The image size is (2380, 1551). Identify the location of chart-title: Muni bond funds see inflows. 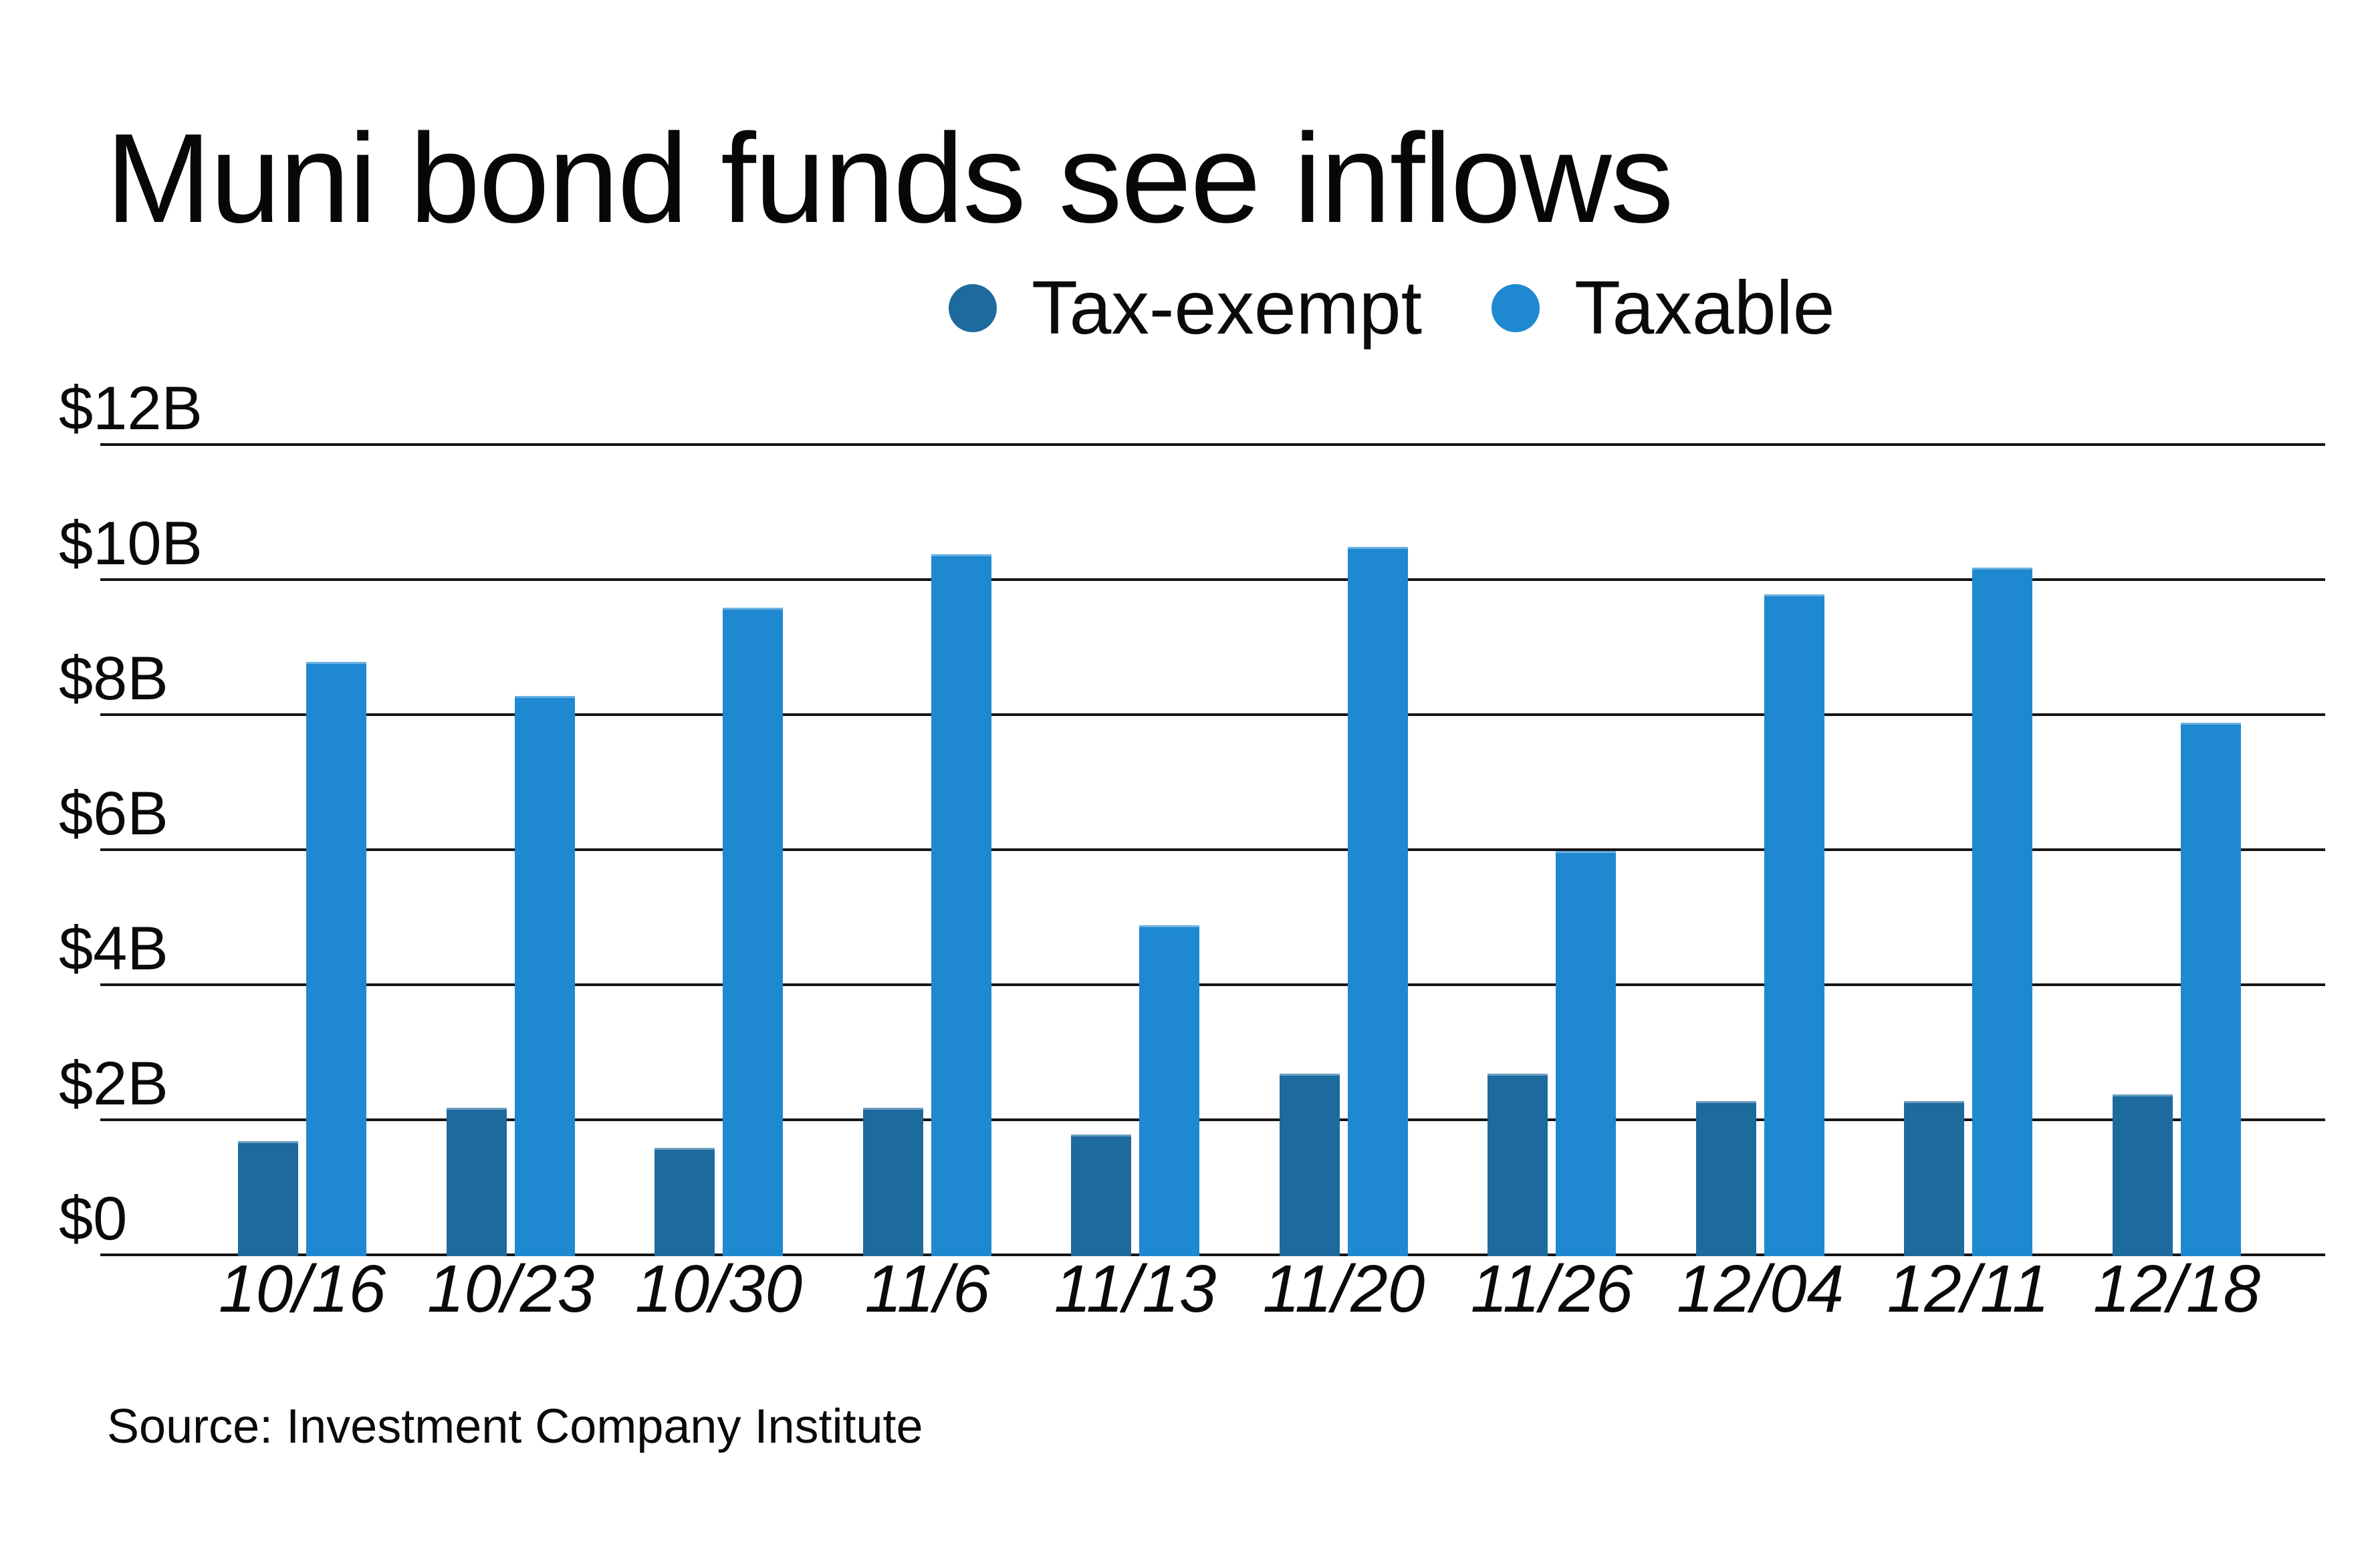
(890, 178).